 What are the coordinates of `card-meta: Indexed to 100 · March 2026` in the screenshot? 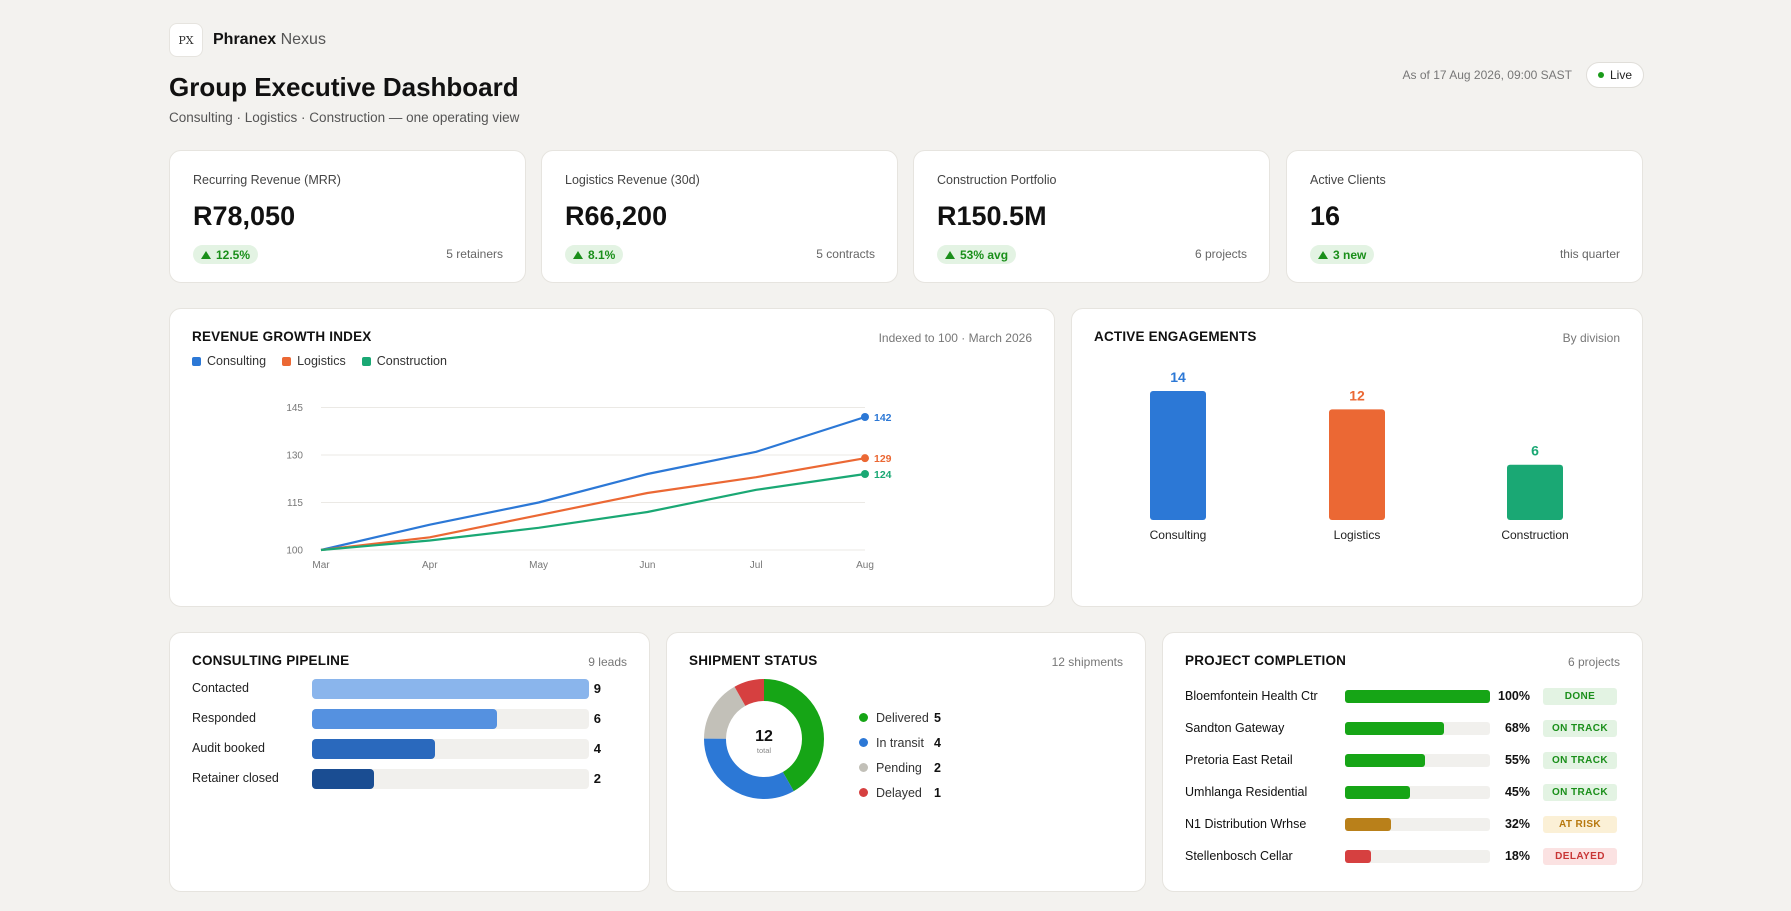 It's located at (955, 338).